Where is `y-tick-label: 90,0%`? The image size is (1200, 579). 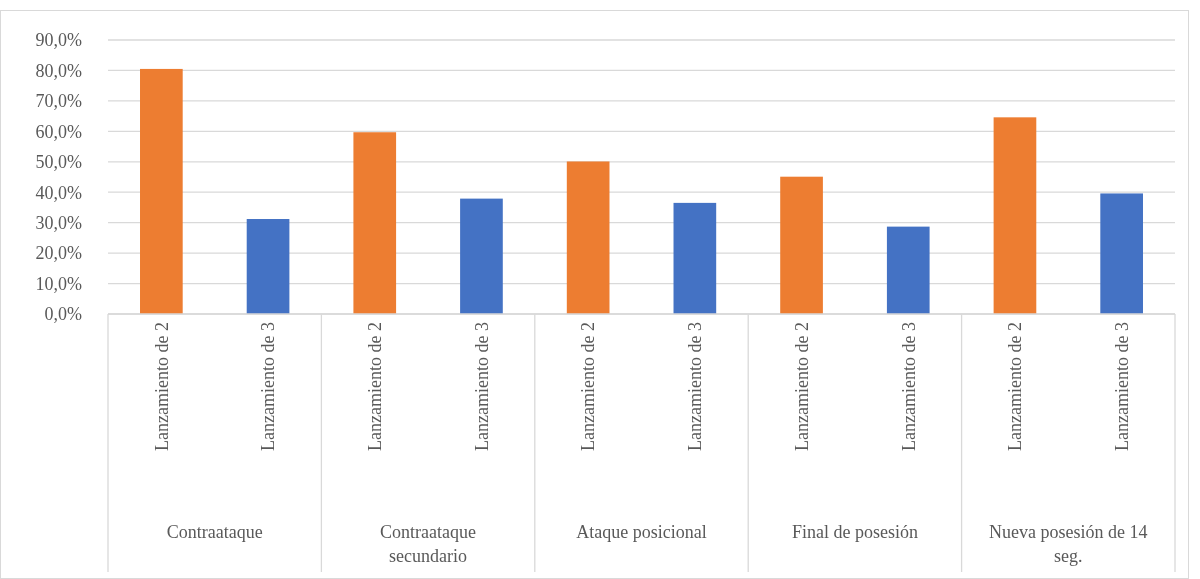
y-tick-label: 90,0% is located at coordinates (58, 40).